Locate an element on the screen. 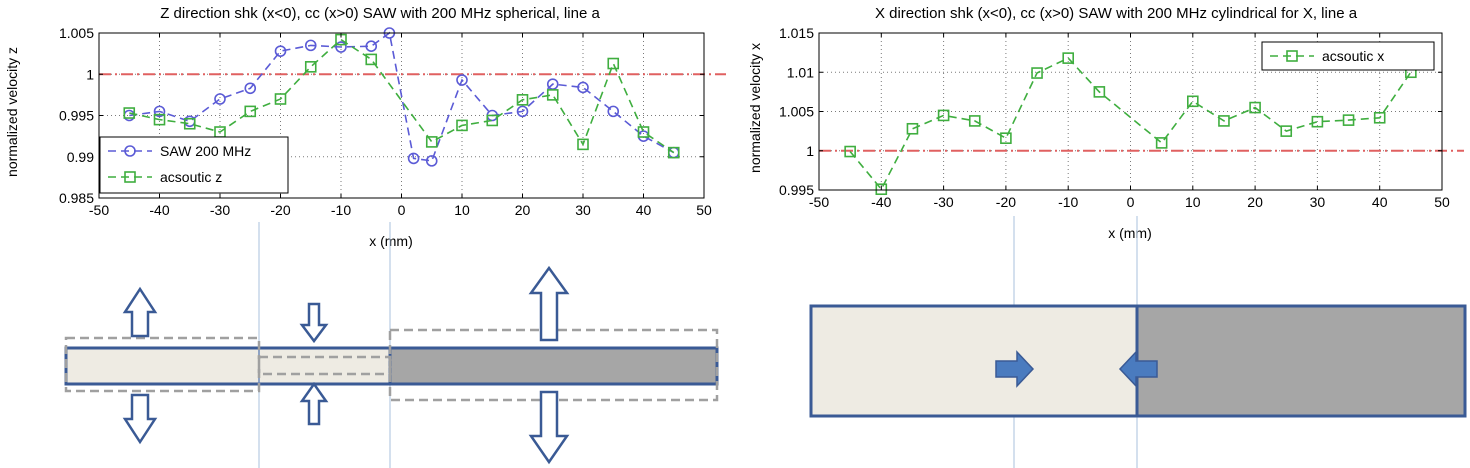 The height and width of the screenshot is (468, 1470). y-tick-label: 1.015 is located at coordinates (796, 33).